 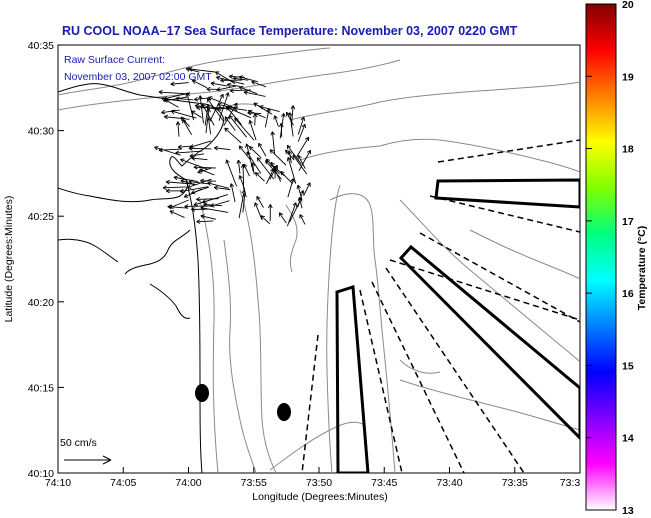 What do you see at coordinates (319, 497) in the screenshot?
I see `x-axis-label: Longitude (Degrees:Minutes)` at bounding box center [319, 497].